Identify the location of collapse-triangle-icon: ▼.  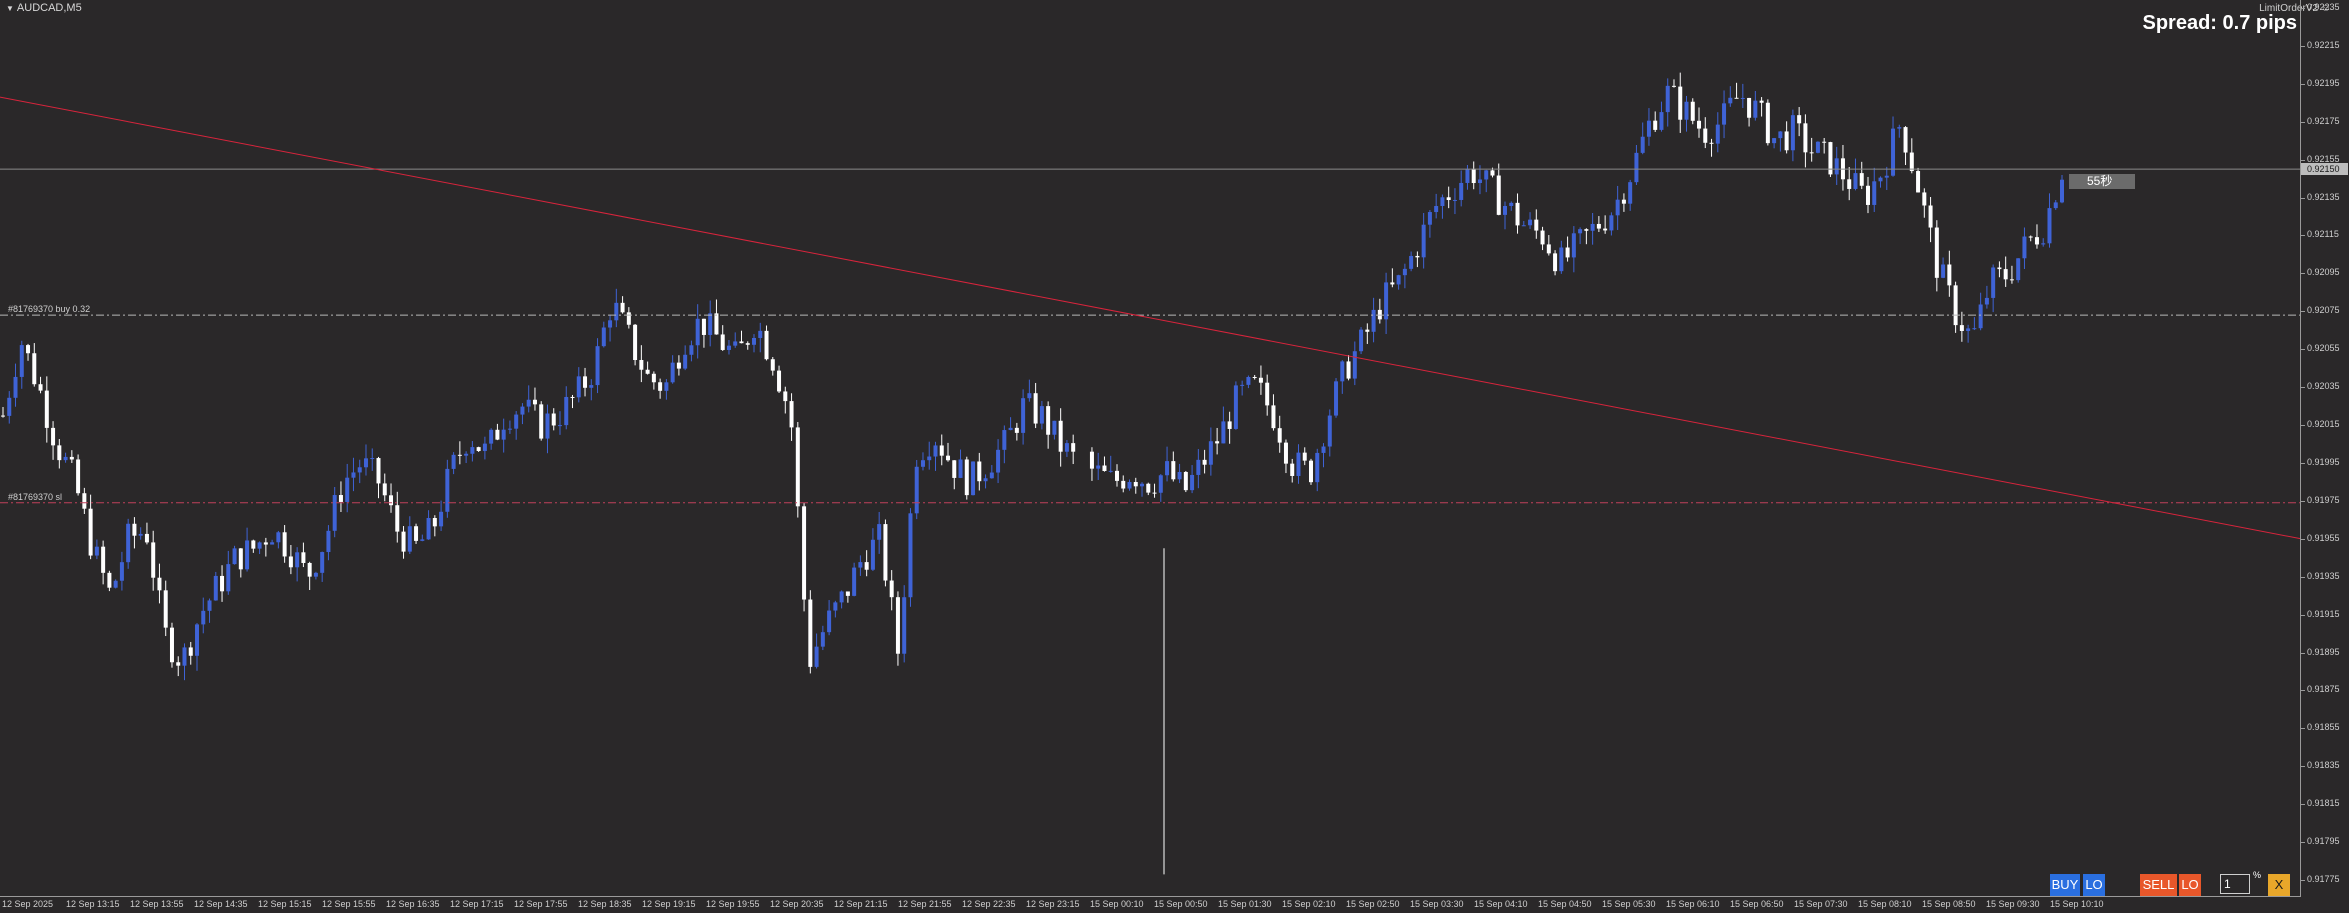
(10, 8).